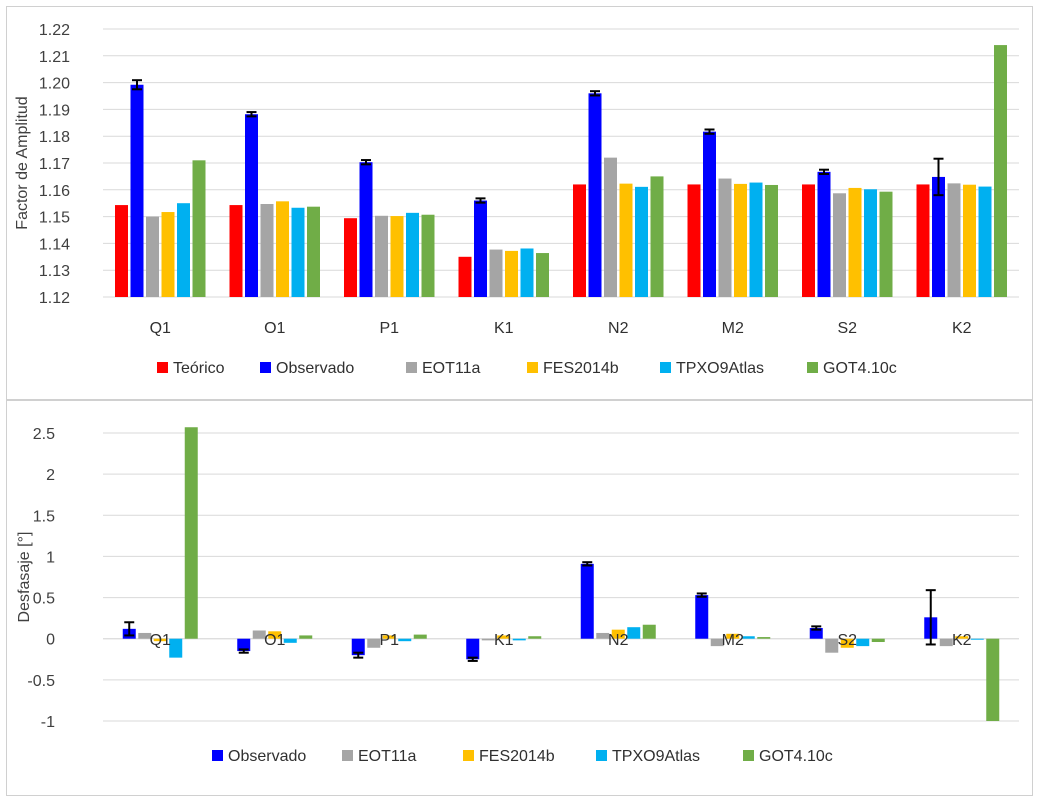 Image resolution: width=1039 pixels, height=803 pixels. Describe the element at coordinates (199, 368) in the screenshot. I see `legend-label-te-rico: Teórico` at that location.